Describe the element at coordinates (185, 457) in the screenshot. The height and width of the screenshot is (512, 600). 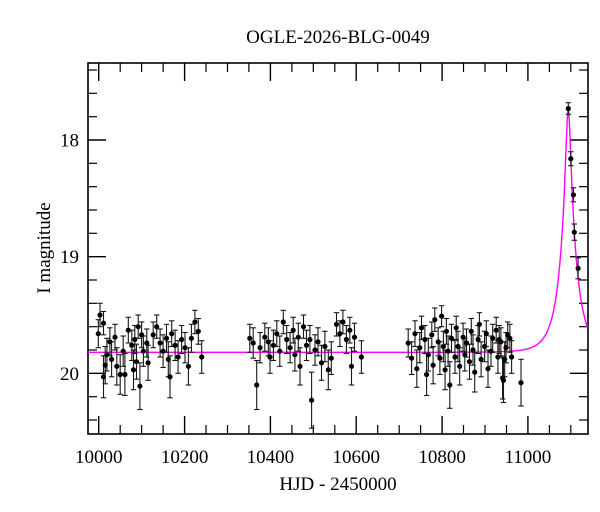
I see `x-tick-label: 10200` at that location.